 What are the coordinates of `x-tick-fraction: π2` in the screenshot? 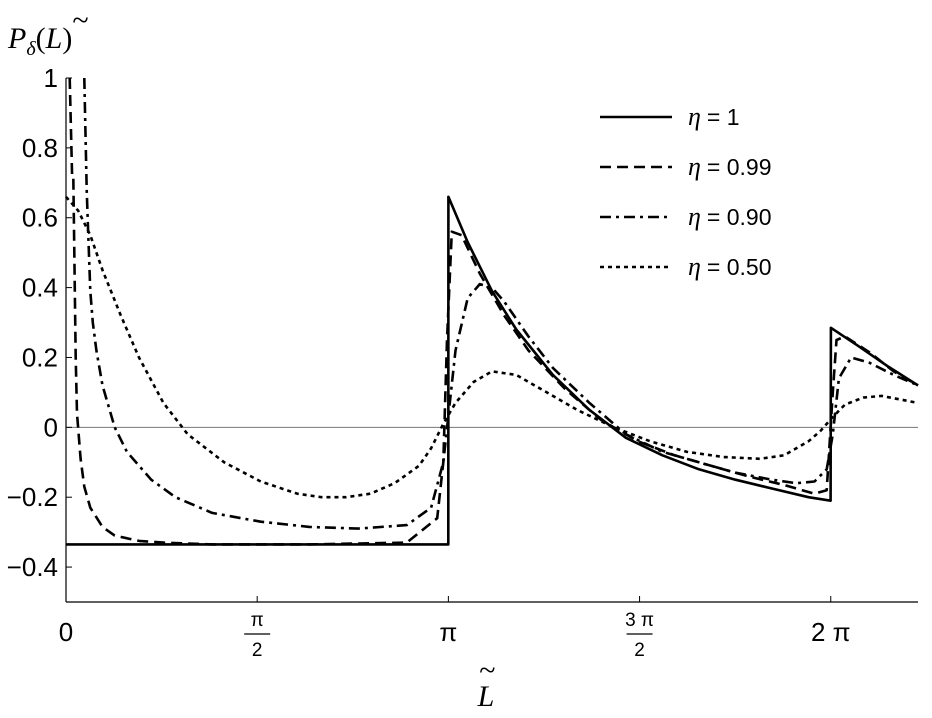 It's located at (257, 635).